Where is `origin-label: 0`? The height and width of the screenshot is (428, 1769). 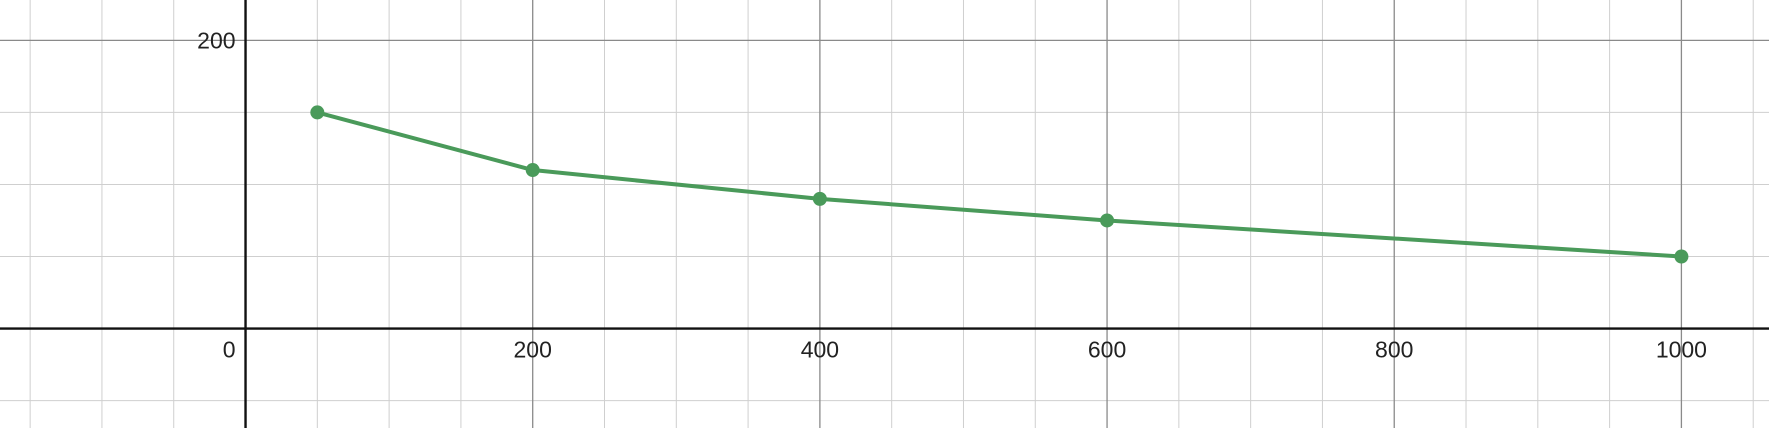
origin-label: 0 is located at coordinates (229, 350).